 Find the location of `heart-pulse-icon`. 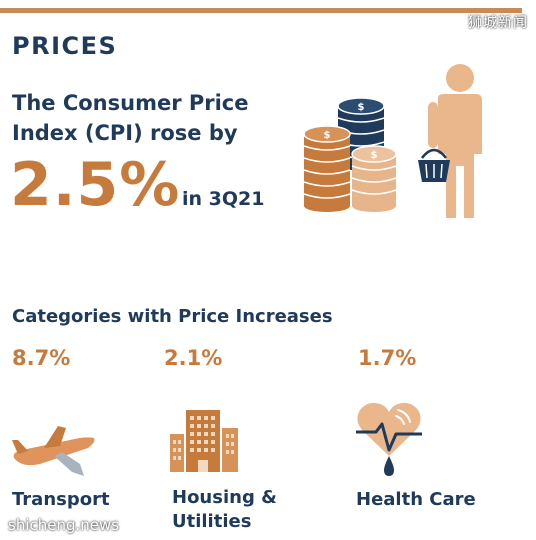

heart-pulse-icon is located at coordinates (389, 439).